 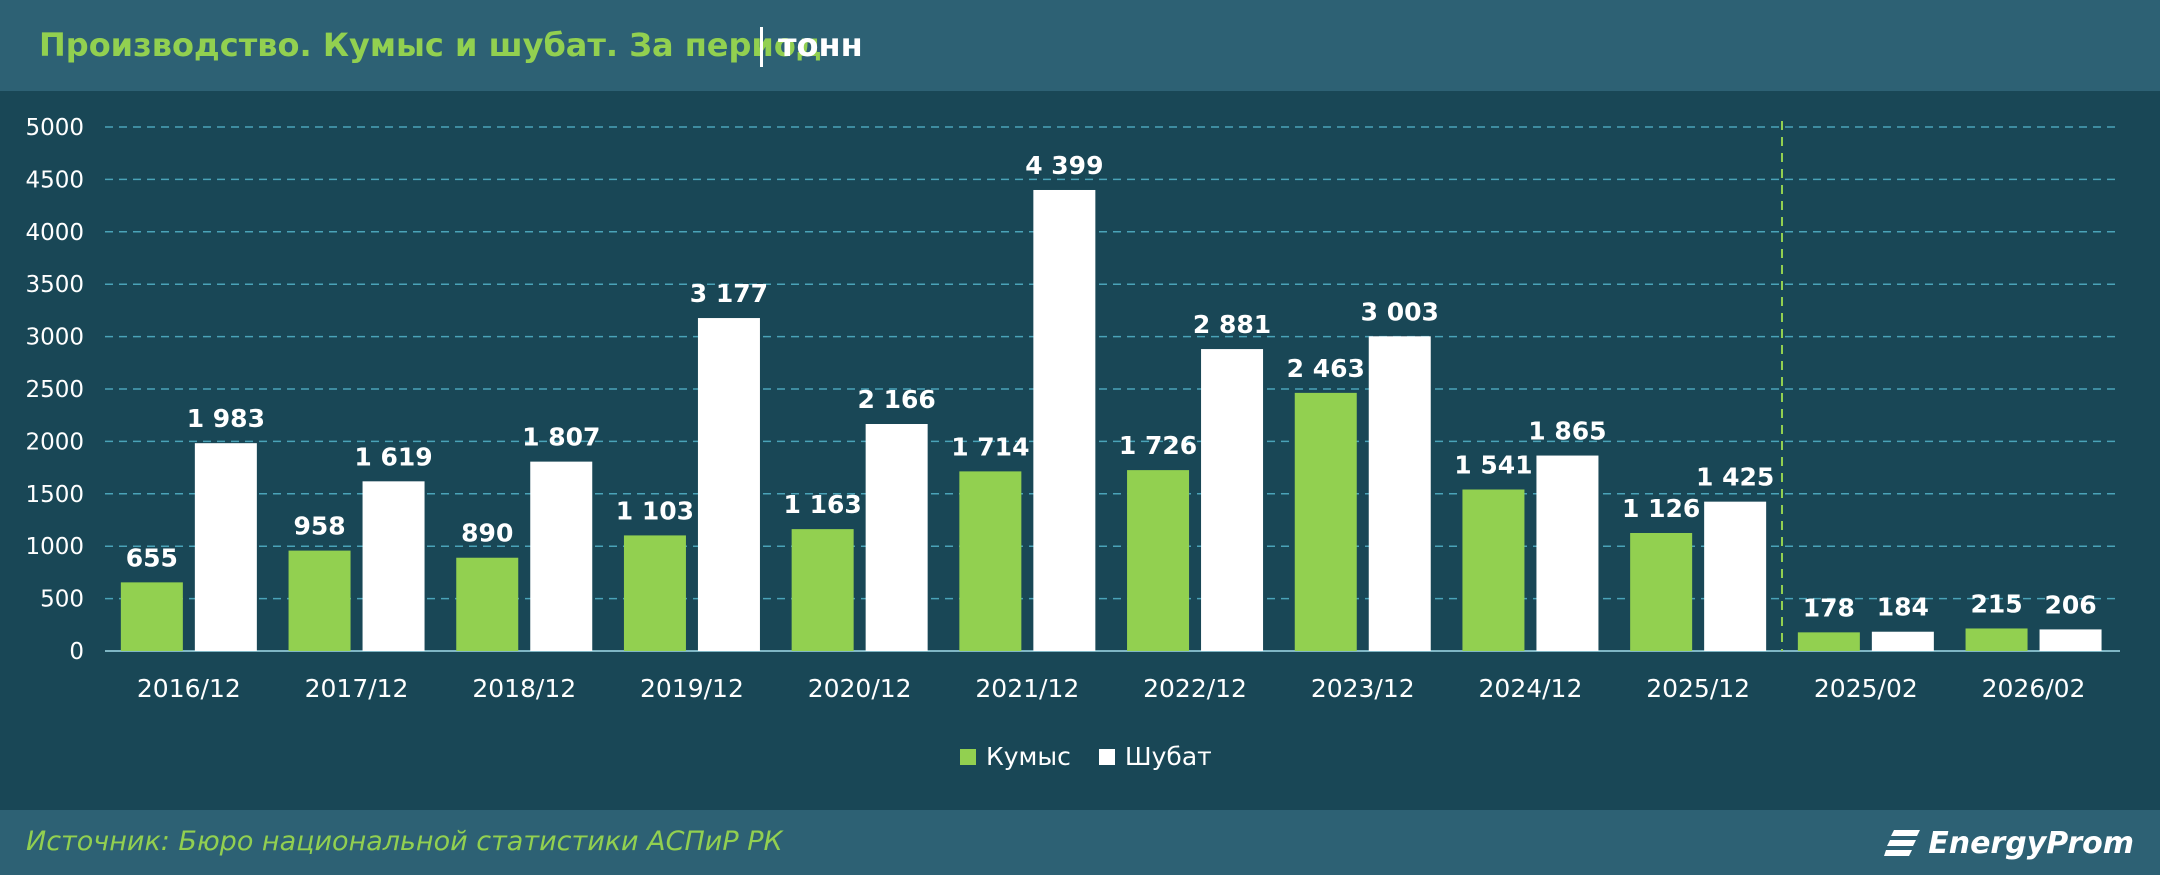 I want to click on x-tick-label: 2020/12, so click(x=860, y=688).